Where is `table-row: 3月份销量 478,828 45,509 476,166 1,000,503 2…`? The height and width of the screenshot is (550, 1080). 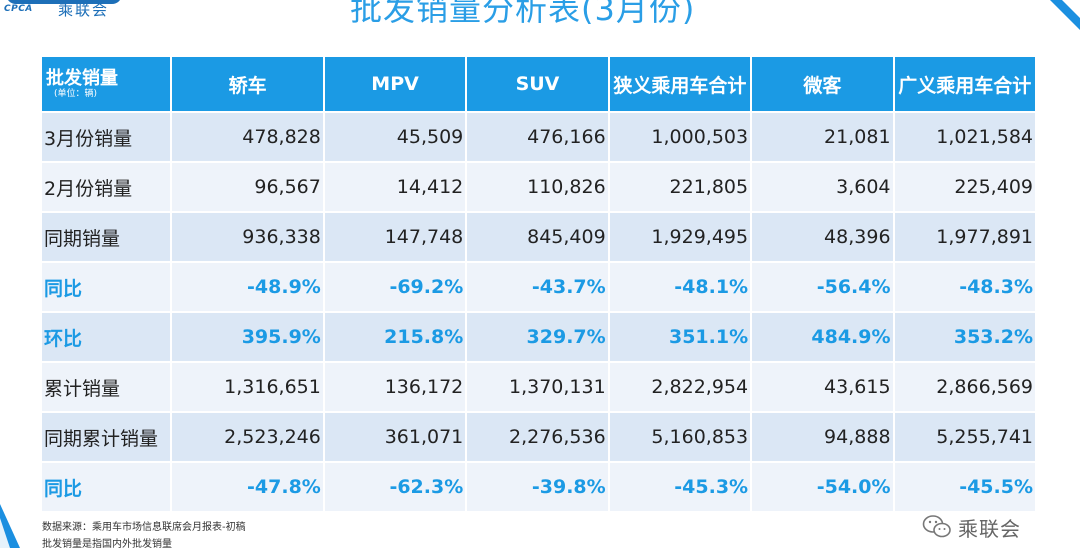 table-row: 3月份销量 478,828 45,509 476,166 1,000,503 2… is located at coordinates (538, 137).